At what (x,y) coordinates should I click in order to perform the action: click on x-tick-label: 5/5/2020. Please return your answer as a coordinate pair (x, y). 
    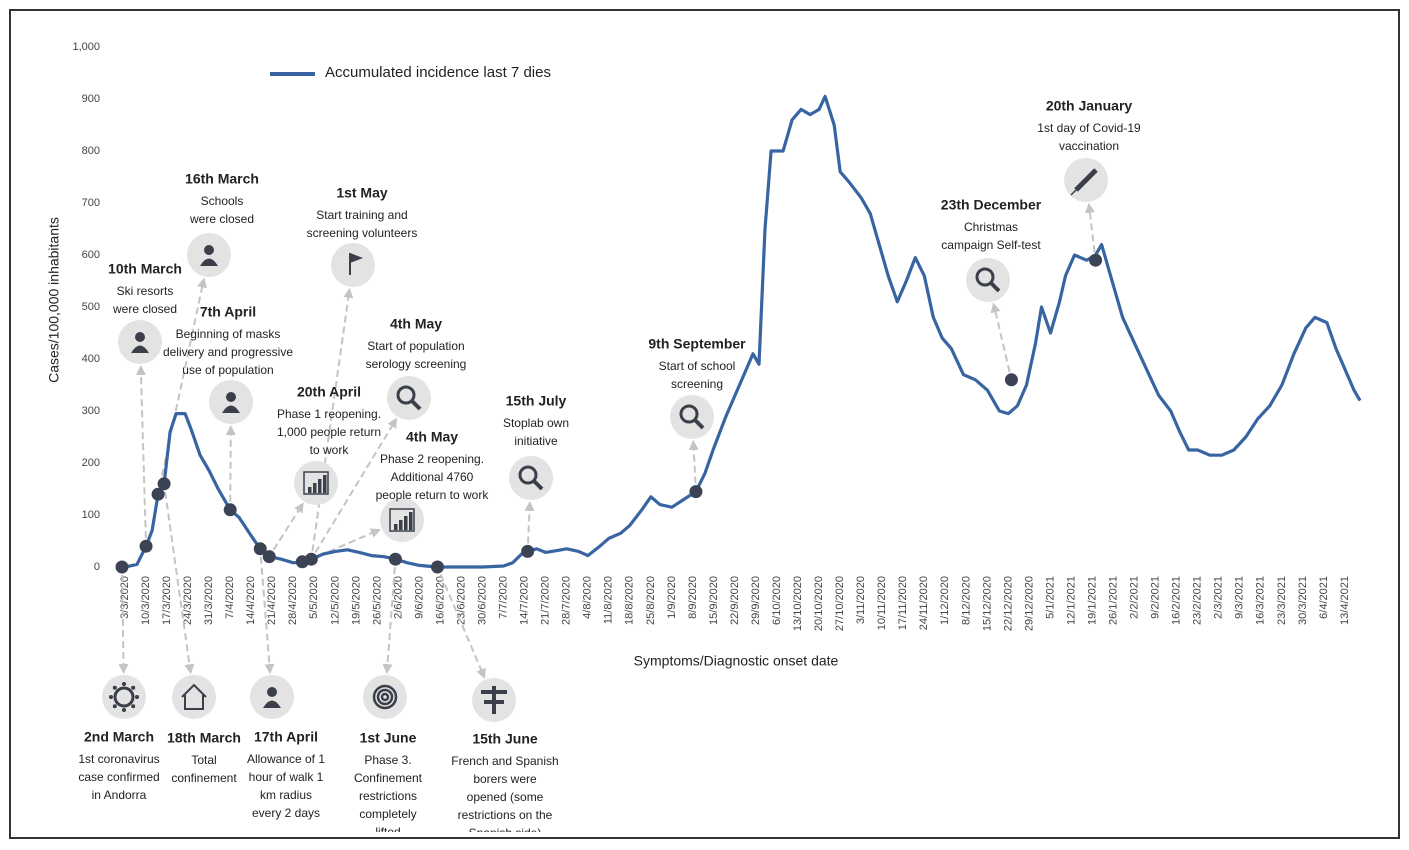
    Looking at the image, I should click on (314, 597).